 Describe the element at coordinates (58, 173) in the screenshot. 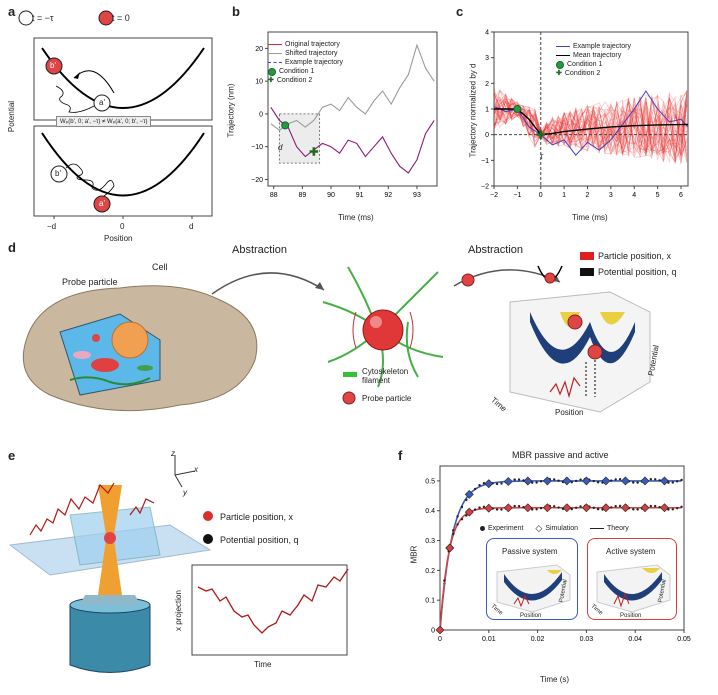

I see `node-b-label-bottom: b'` at that location.